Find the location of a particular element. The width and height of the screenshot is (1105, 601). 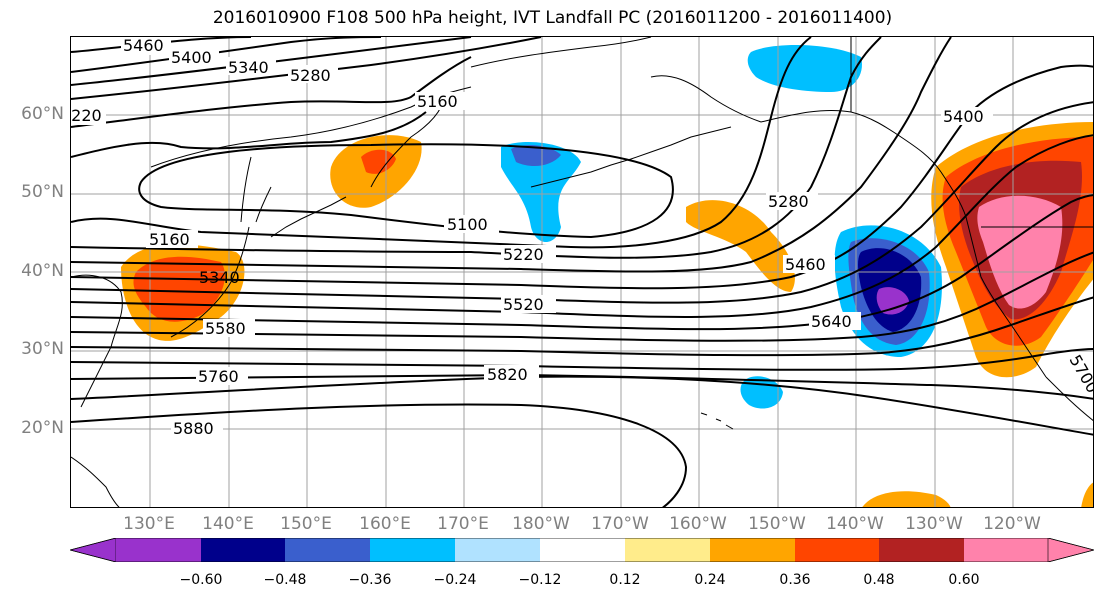

contour-5340-north is located at coordinates (271, 61).